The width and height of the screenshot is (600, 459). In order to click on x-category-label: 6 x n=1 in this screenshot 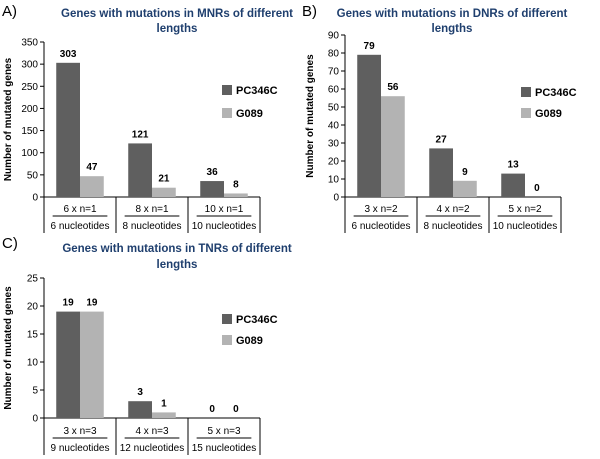, I will do `click(80, 209)`.